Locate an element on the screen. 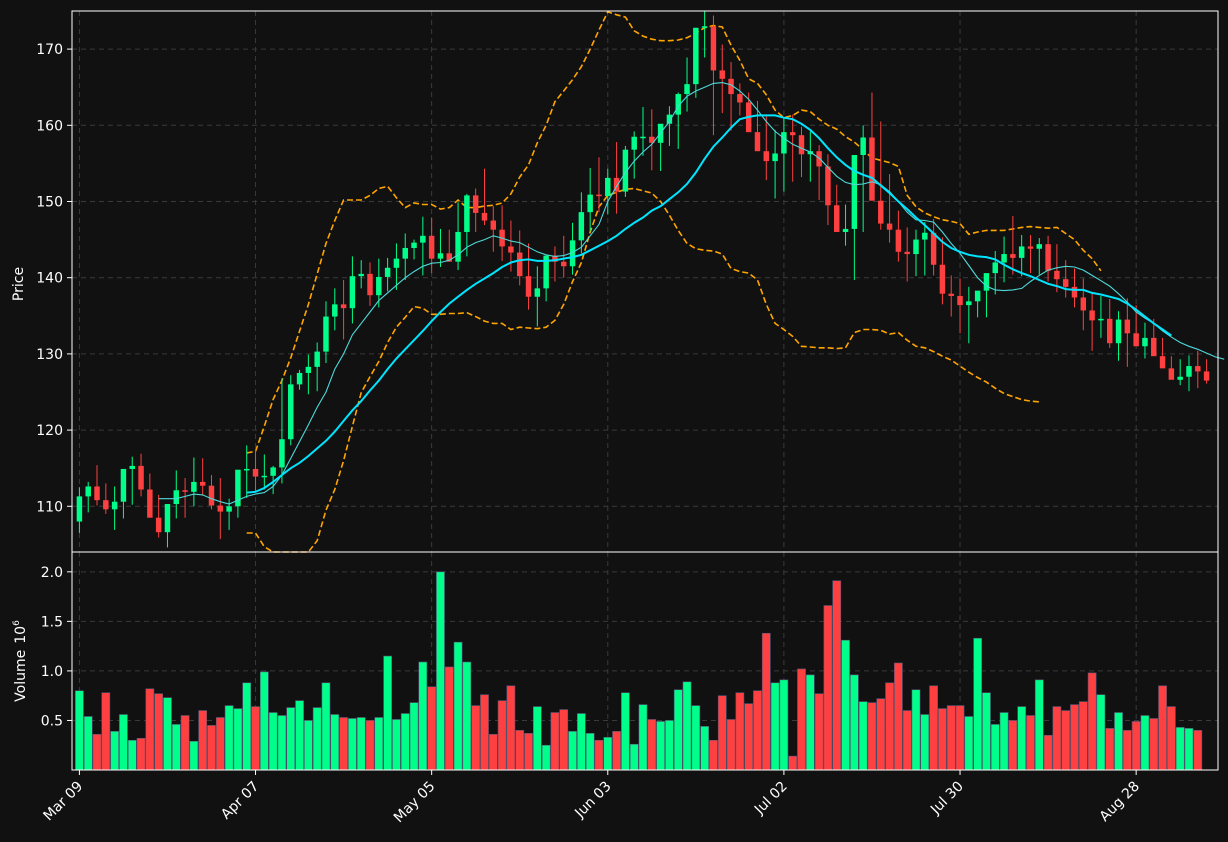  volume-axis-label: Volume 106 is located at coordinates (20, 661).